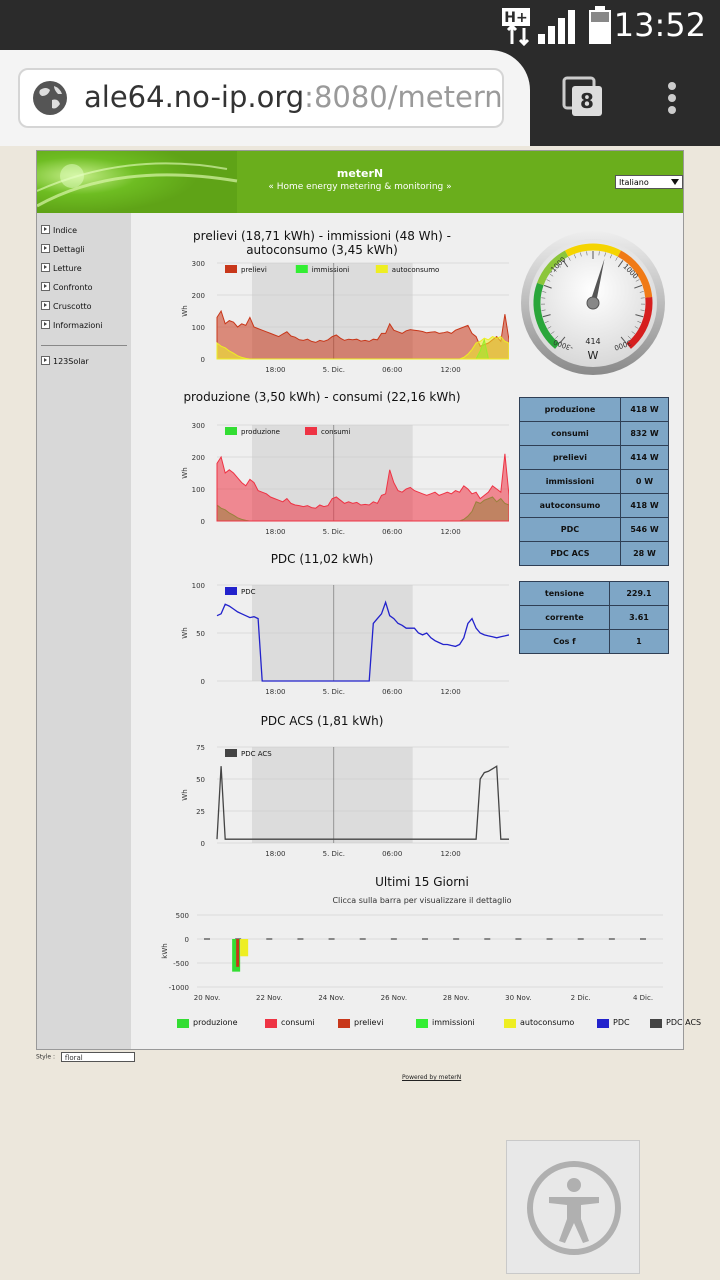 The width and height of the screenshot is (720, 1280). What do you see at coordinates (182, 916) in the screenshot?
I see `y-tick-label: 500` at bounding box center [182, 916].